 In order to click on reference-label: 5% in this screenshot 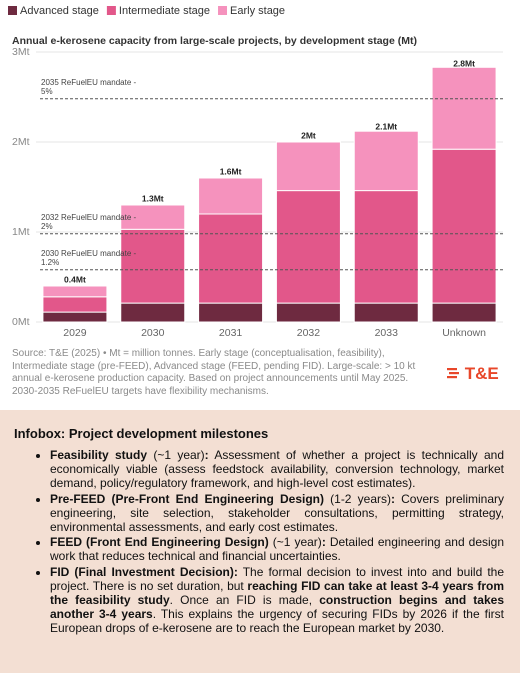, I will do `click(47, 91)`.